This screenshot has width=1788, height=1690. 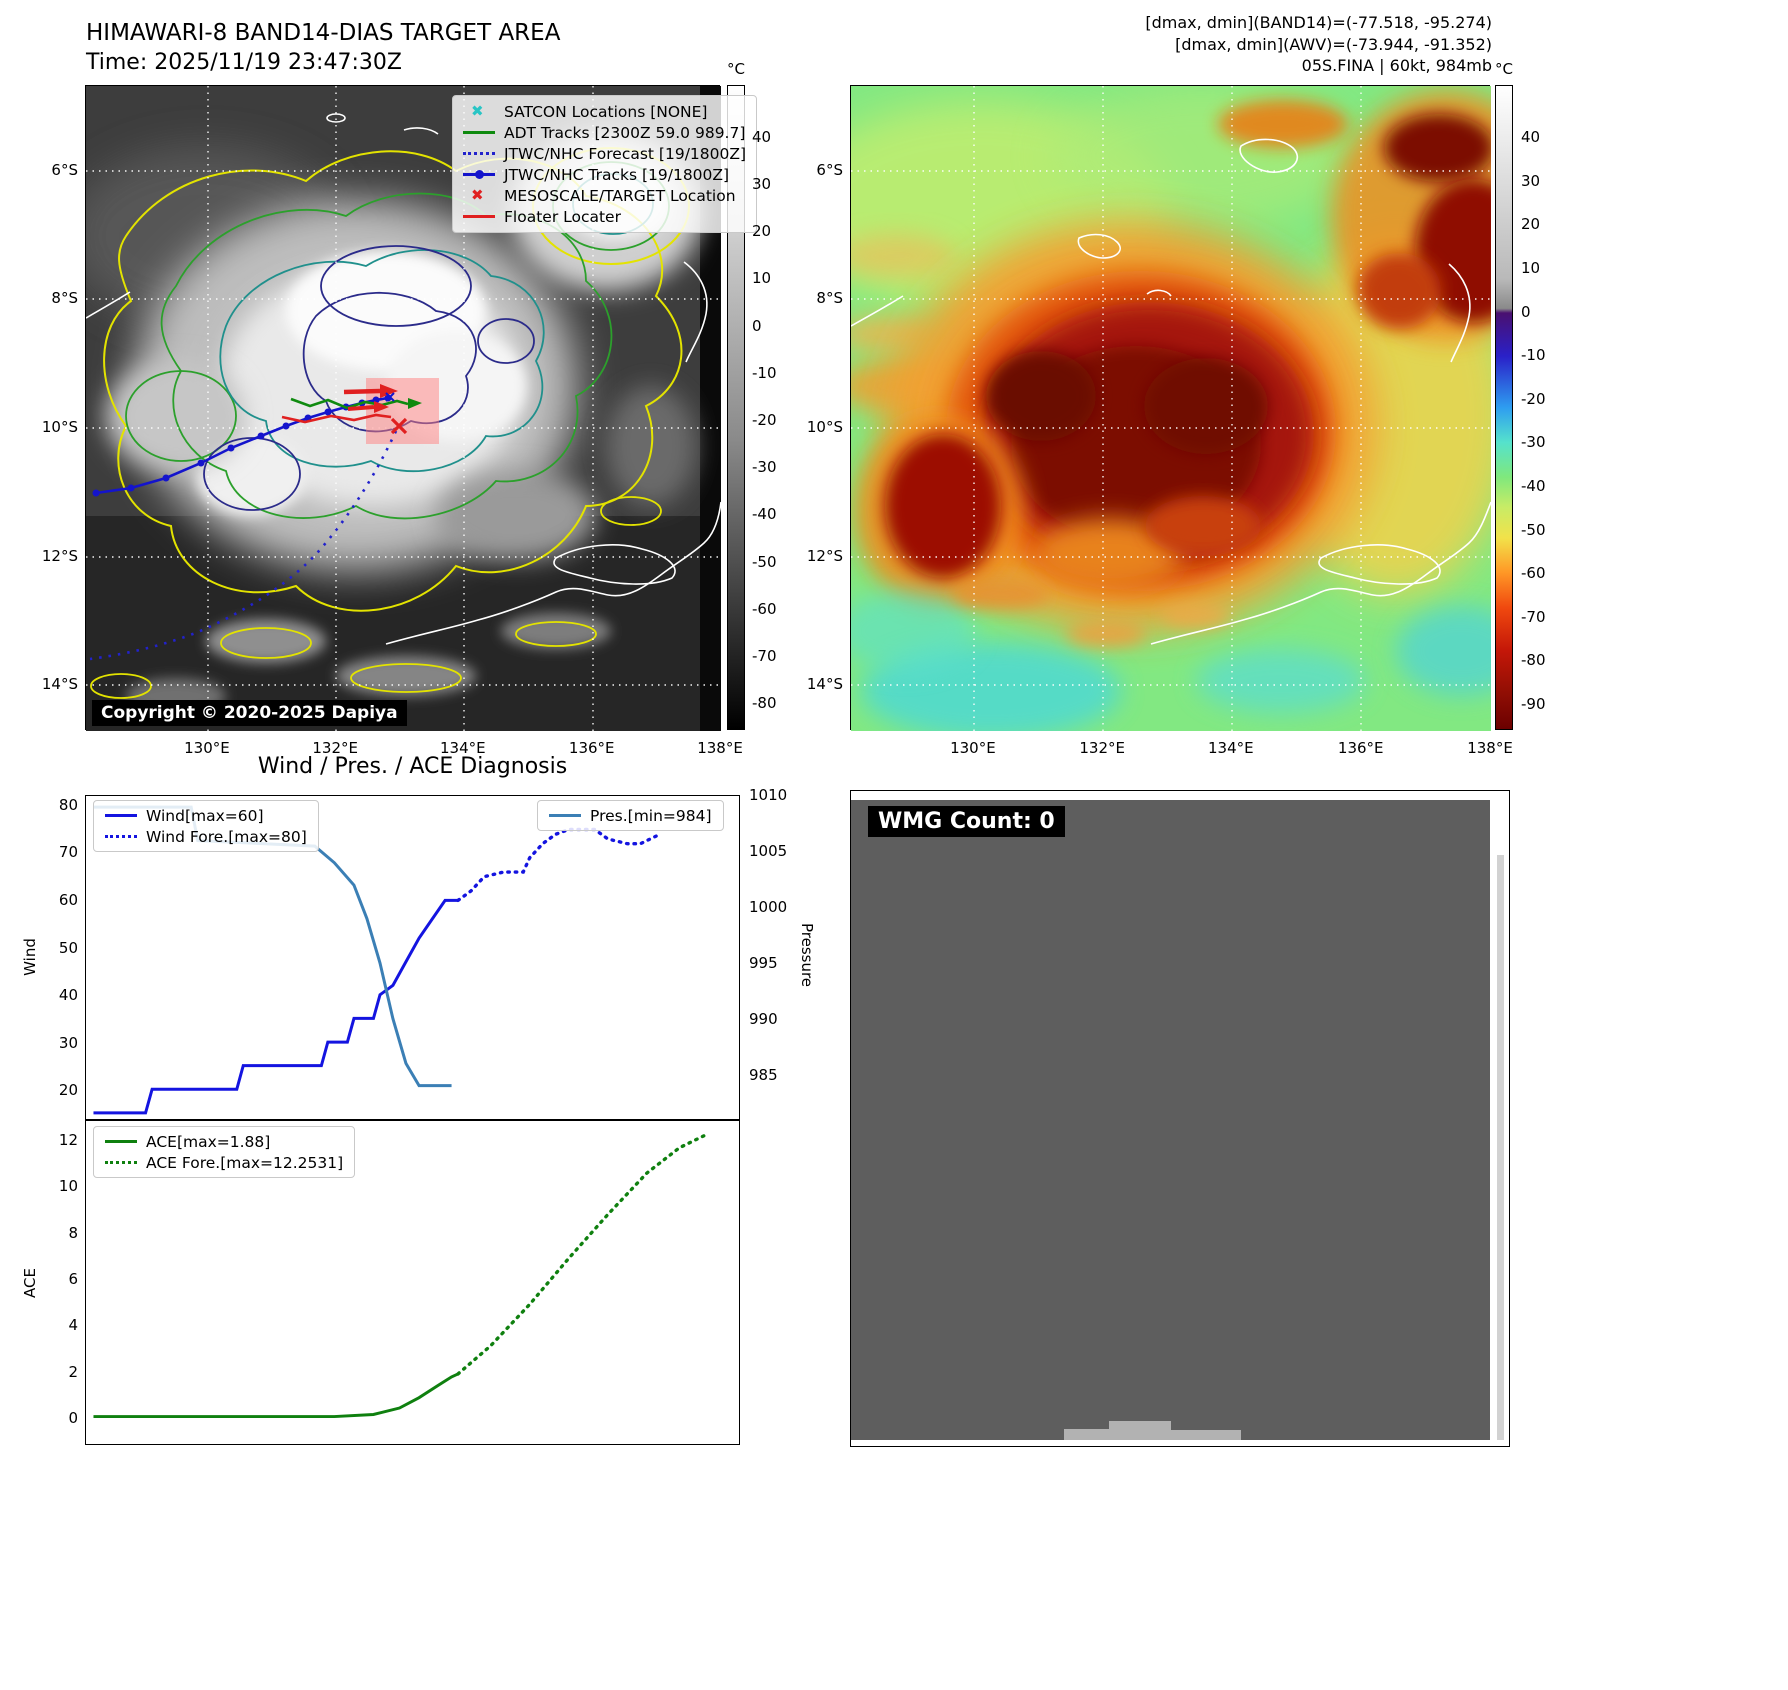 I want to click on left-map-subtitle: Time: 2025/11/19 23:47:30Z, so click(x=244, y=62).